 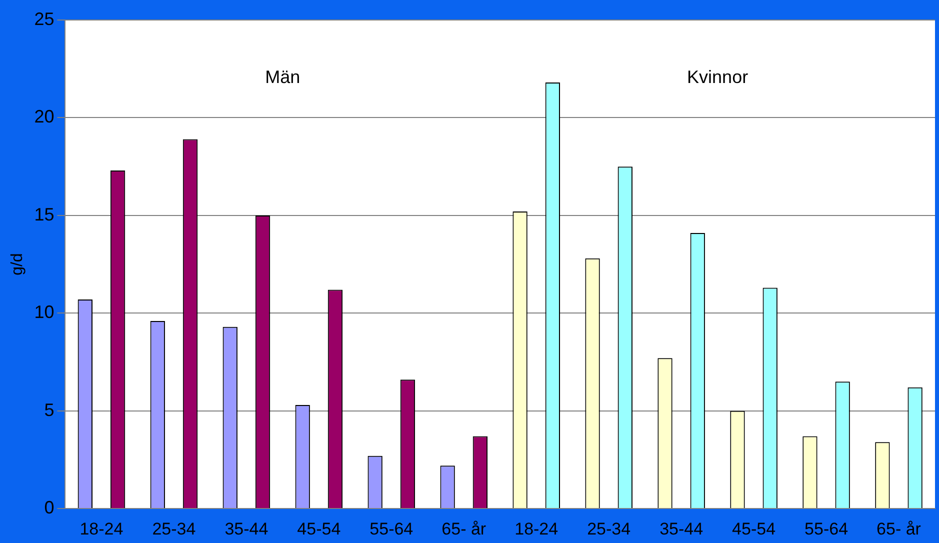 I want to click on y-axis-title: g/d, so click(x=17, y=264).